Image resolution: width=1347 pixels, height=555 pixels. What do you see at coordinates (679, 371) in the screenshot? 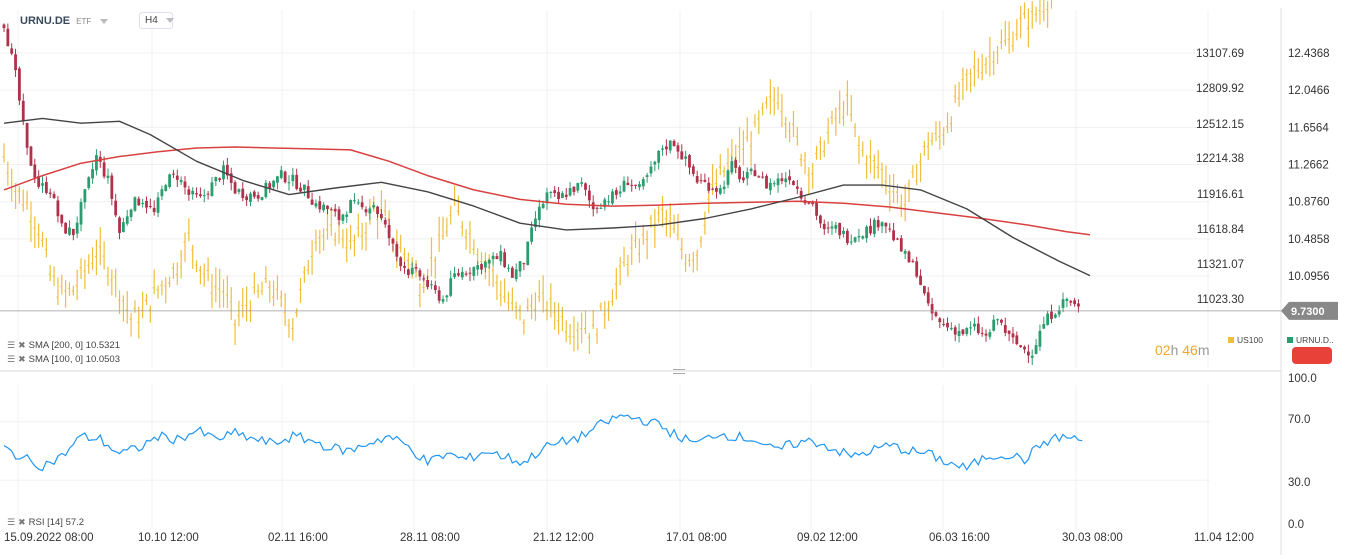
I see `pane-resize-handle` at bounding box center [679, 371].